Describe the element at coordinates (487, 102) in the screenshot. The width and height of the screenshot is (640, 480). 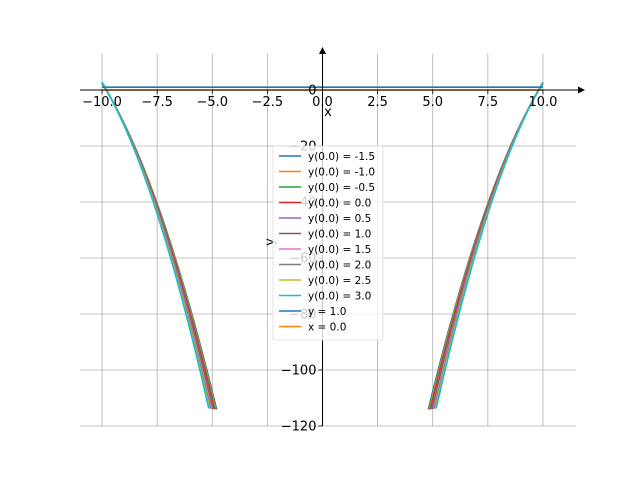
I see `x-tick-label-7: 7.5` at that location.